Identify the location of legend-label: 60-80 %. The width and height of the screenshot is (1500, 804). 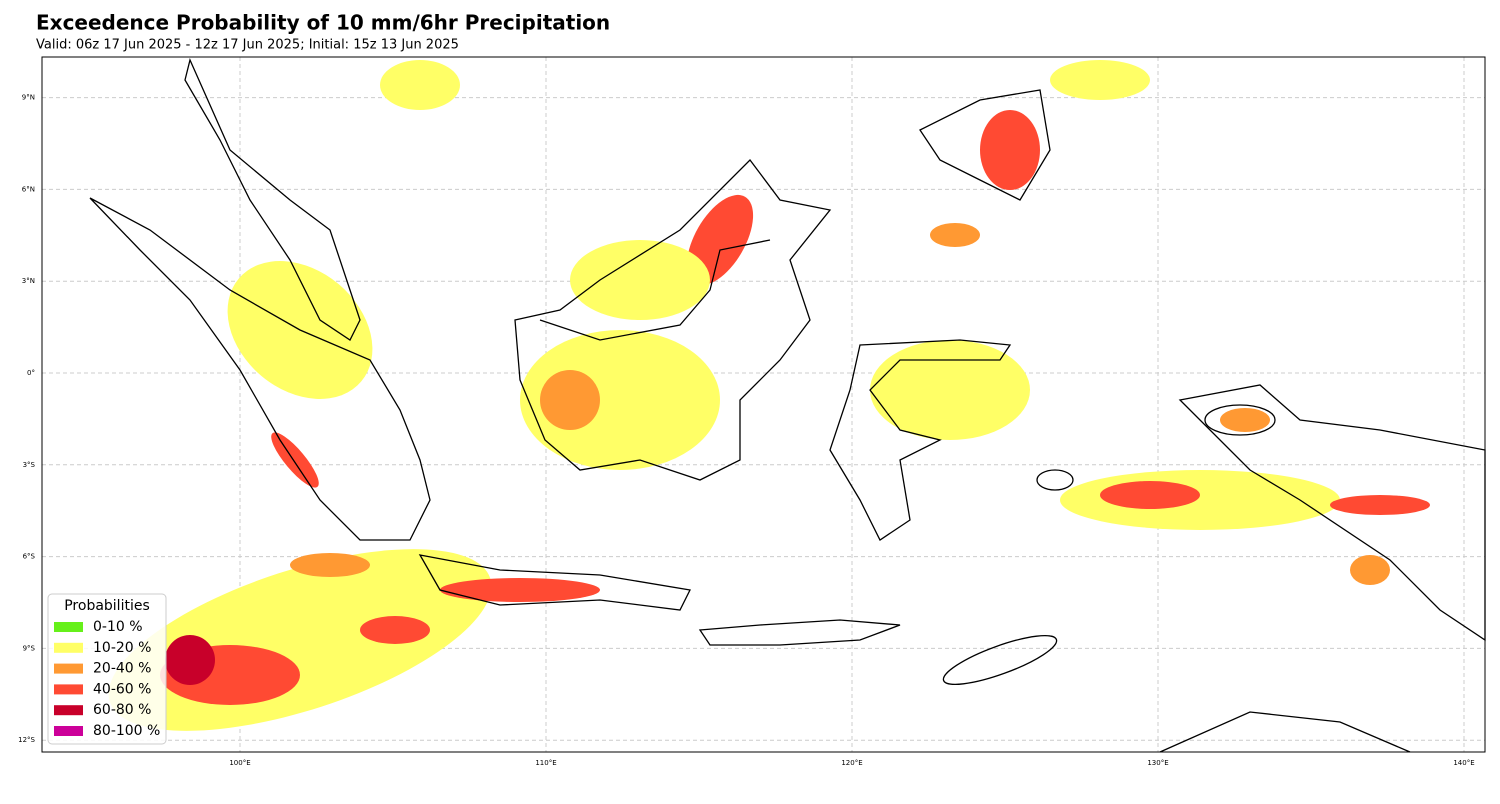
(122, 710).